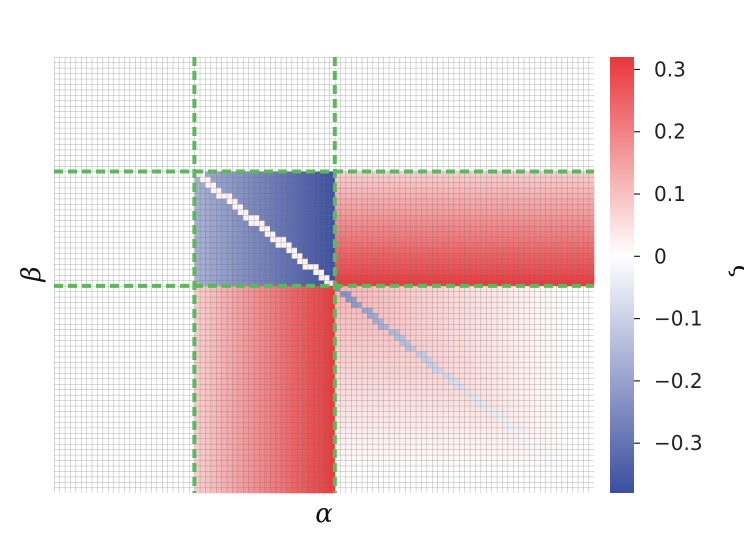  What do you see at coordinates (735, 273) in the screenshot?
I see `colorbar-label: ζ` at bounding box center [735, 273].